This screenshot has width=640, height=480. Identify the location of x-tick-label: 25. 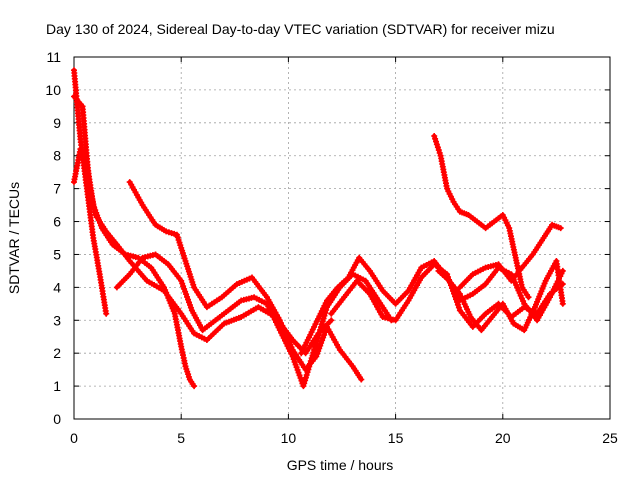
(610, 438).